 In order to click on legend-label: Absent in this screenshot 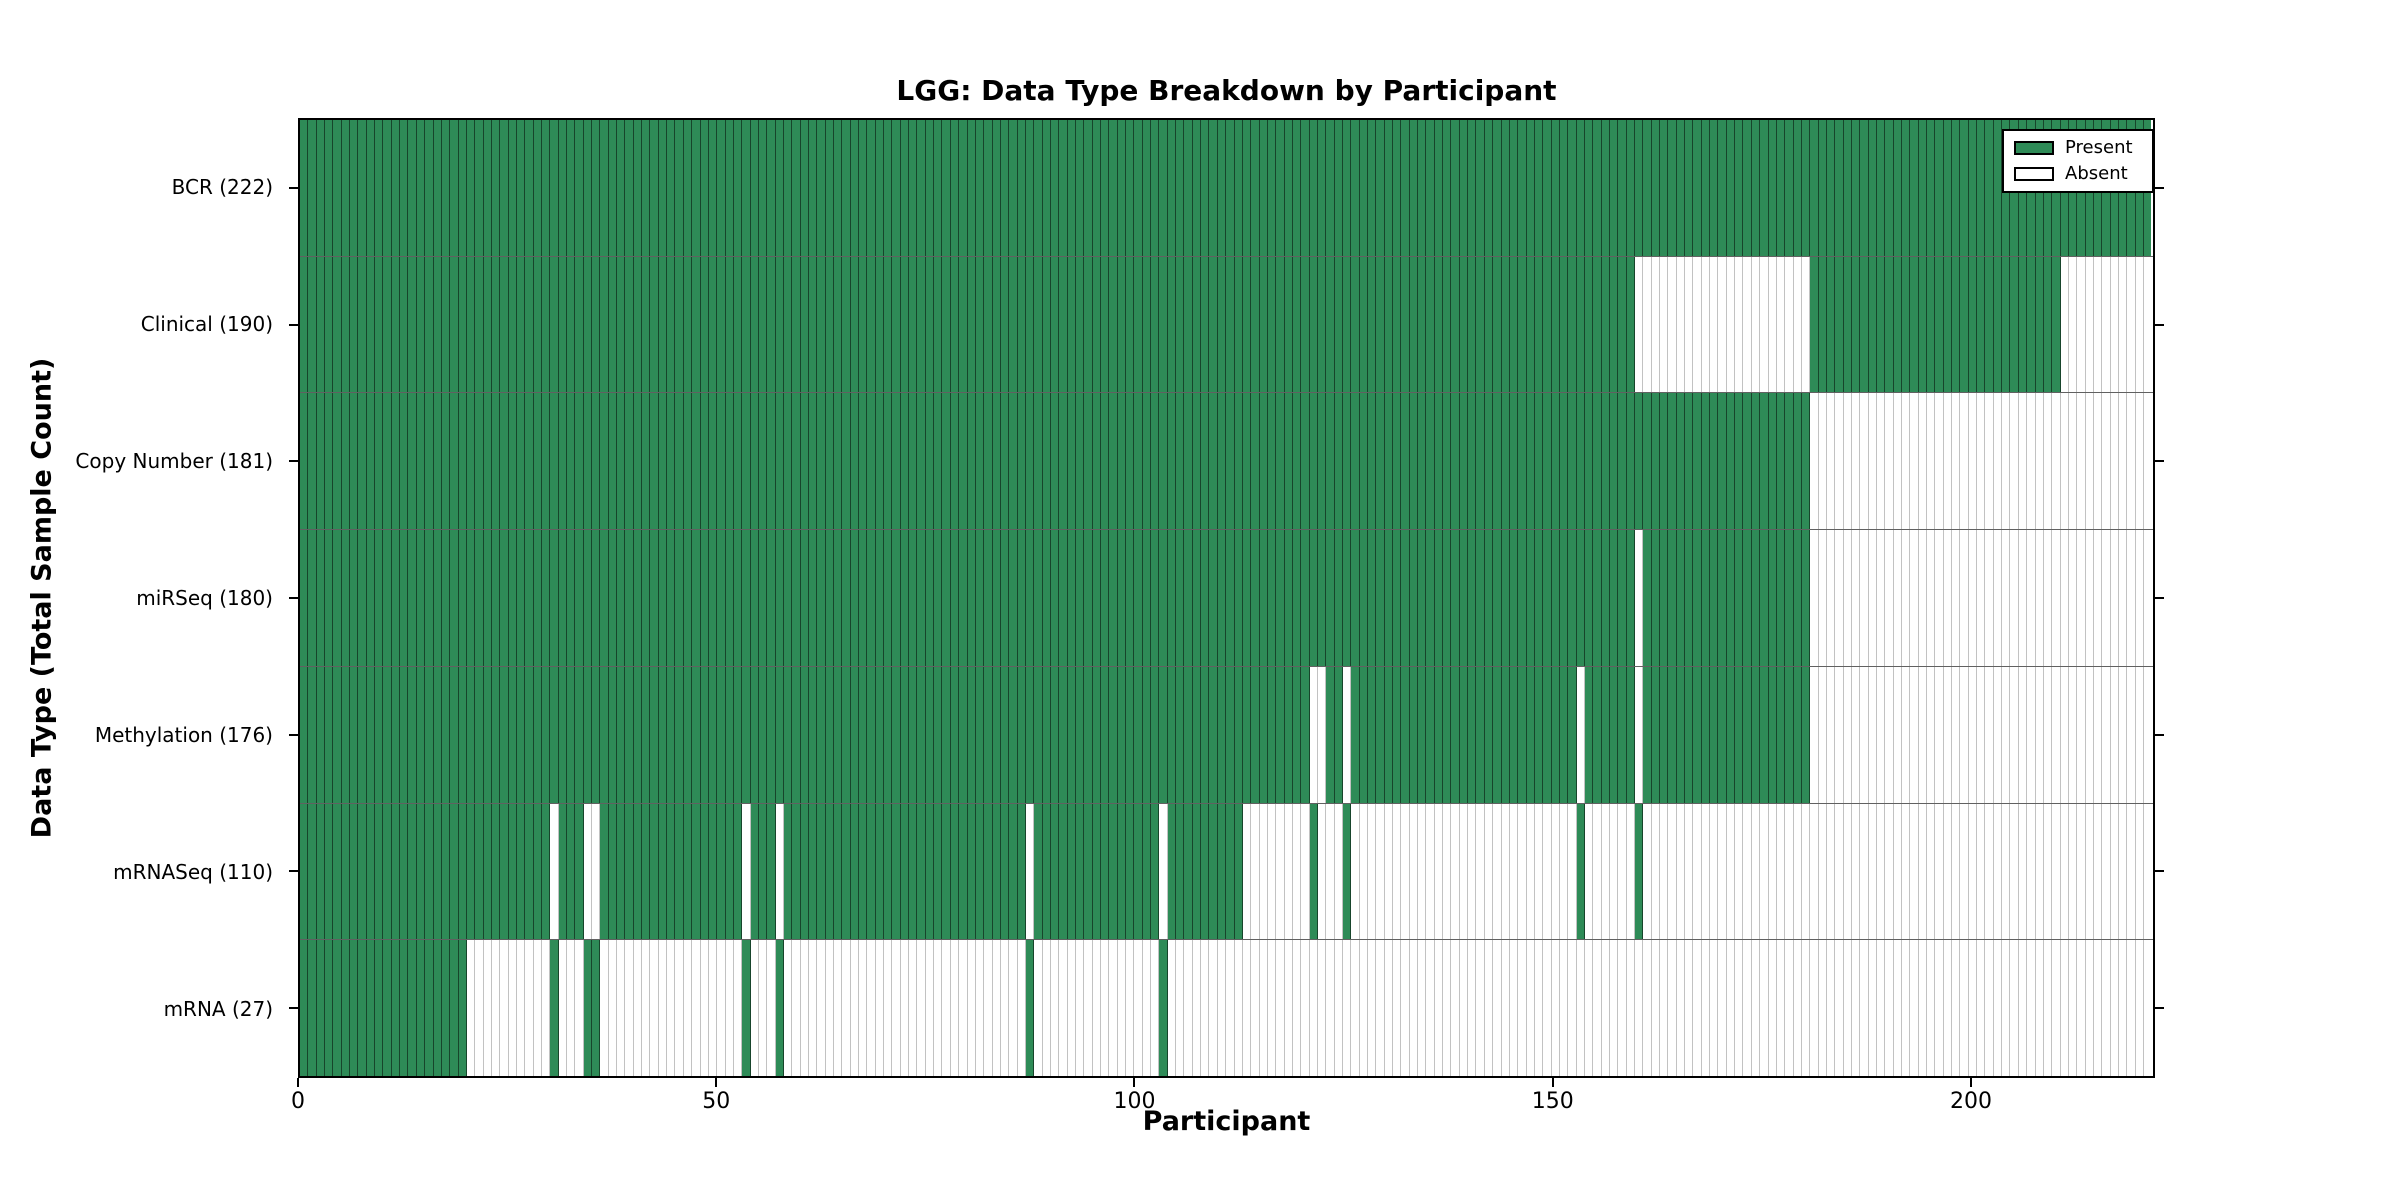, I will do `click(2096, 173)`.